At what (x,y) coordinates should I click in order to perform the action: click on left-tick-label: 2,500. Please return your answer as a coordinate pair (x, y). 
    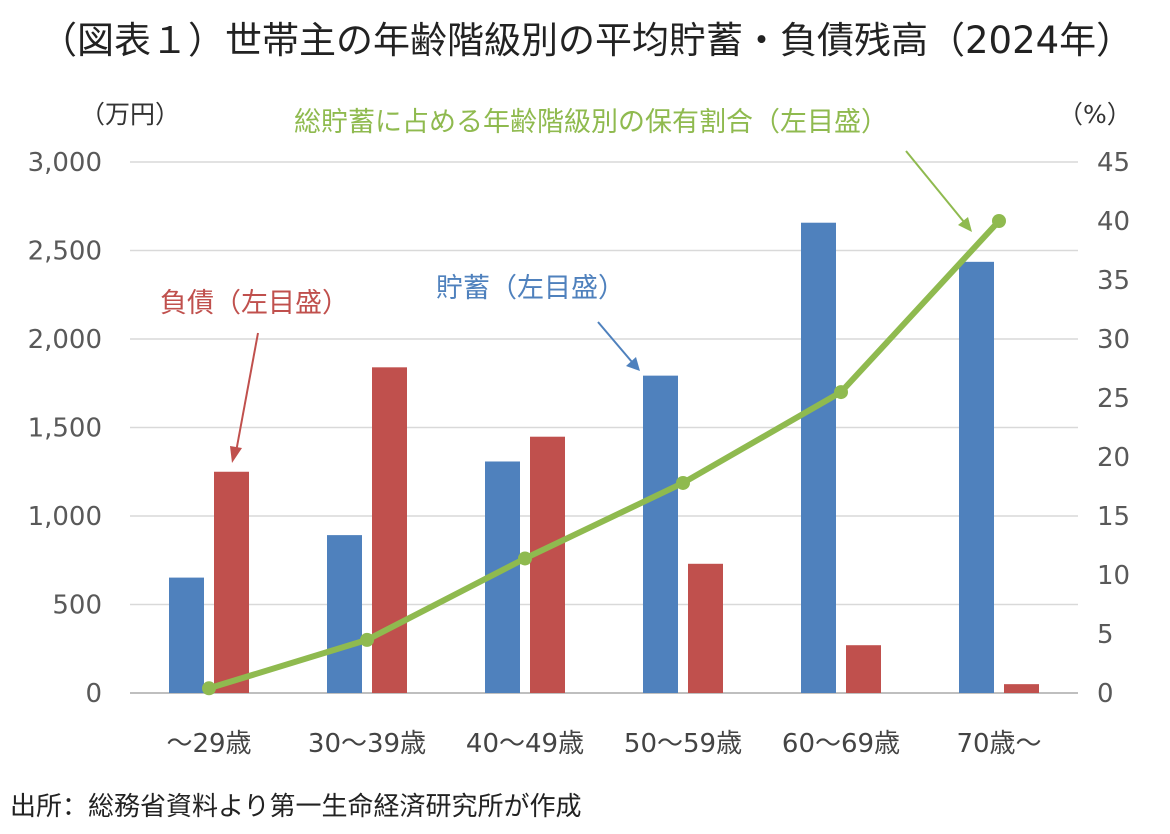
    Looking at the image, I should click on (65, 252).